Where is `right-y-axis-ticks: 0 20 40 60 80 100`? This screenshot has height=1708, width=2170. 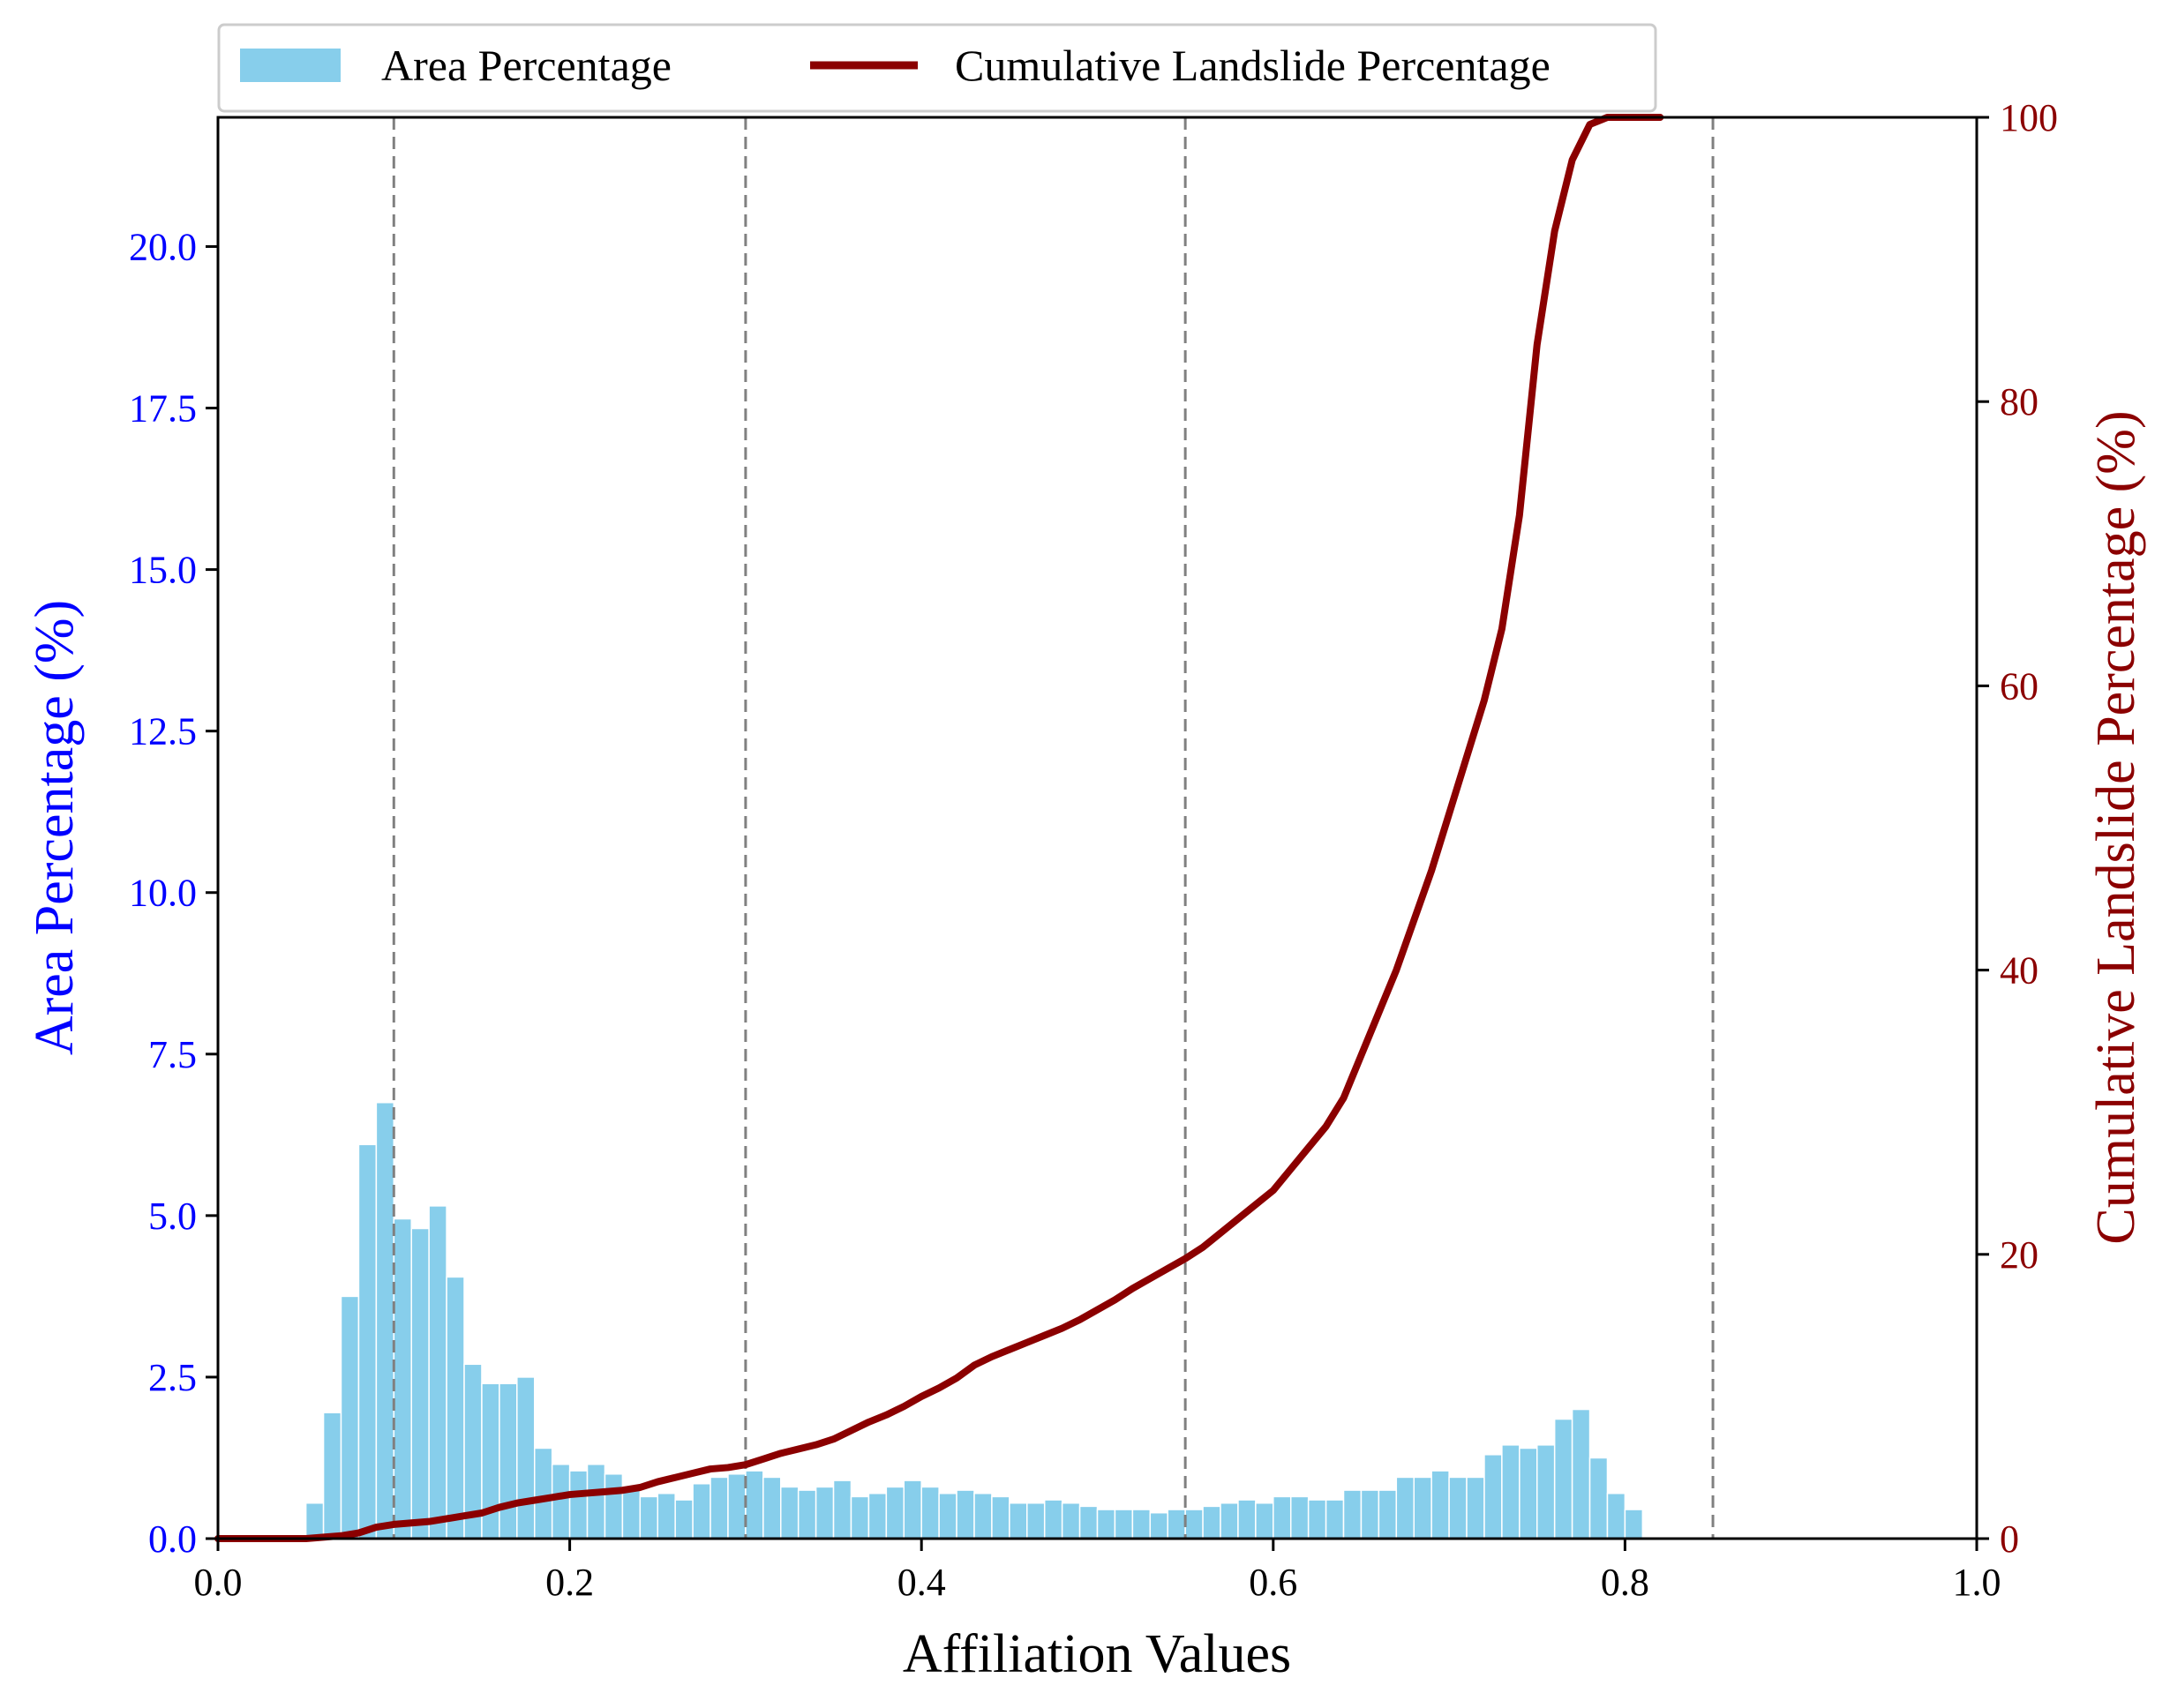 right-y-axis-ticks: 0 20 40 60 80 100 is located at coordinates (2018, 828).